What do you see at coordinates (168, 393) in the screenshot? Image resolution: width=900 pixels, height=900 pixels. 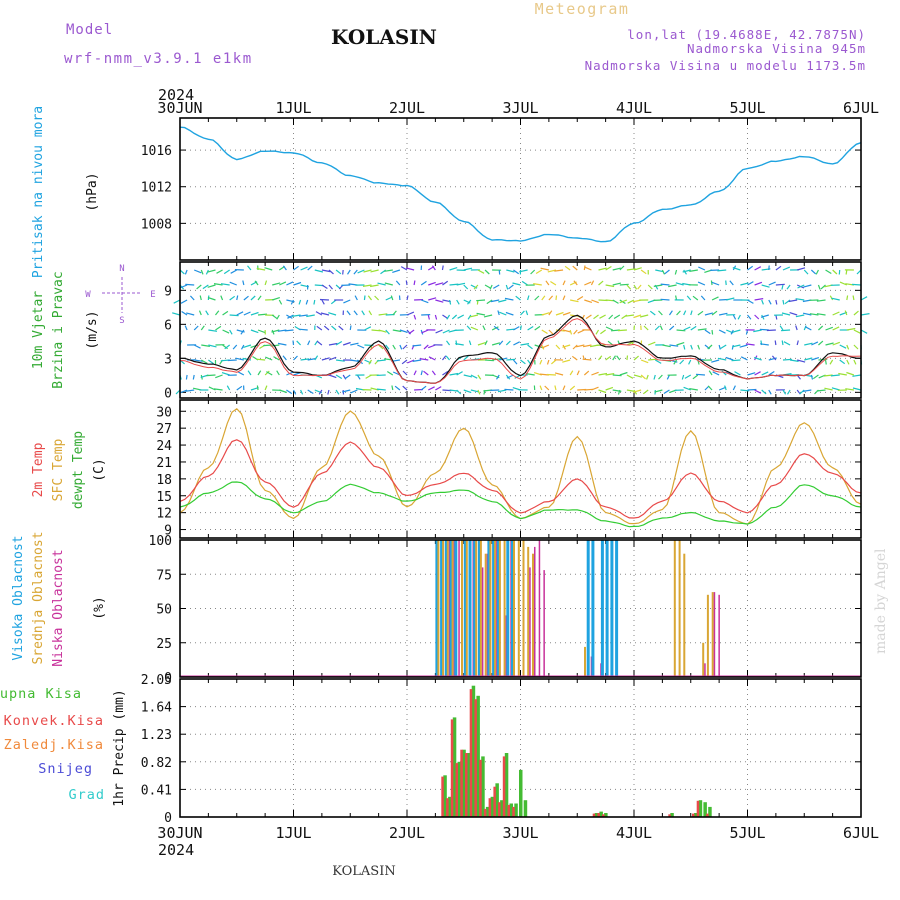 I see `y-tick-label: 0` at bounding box center [168, 393].